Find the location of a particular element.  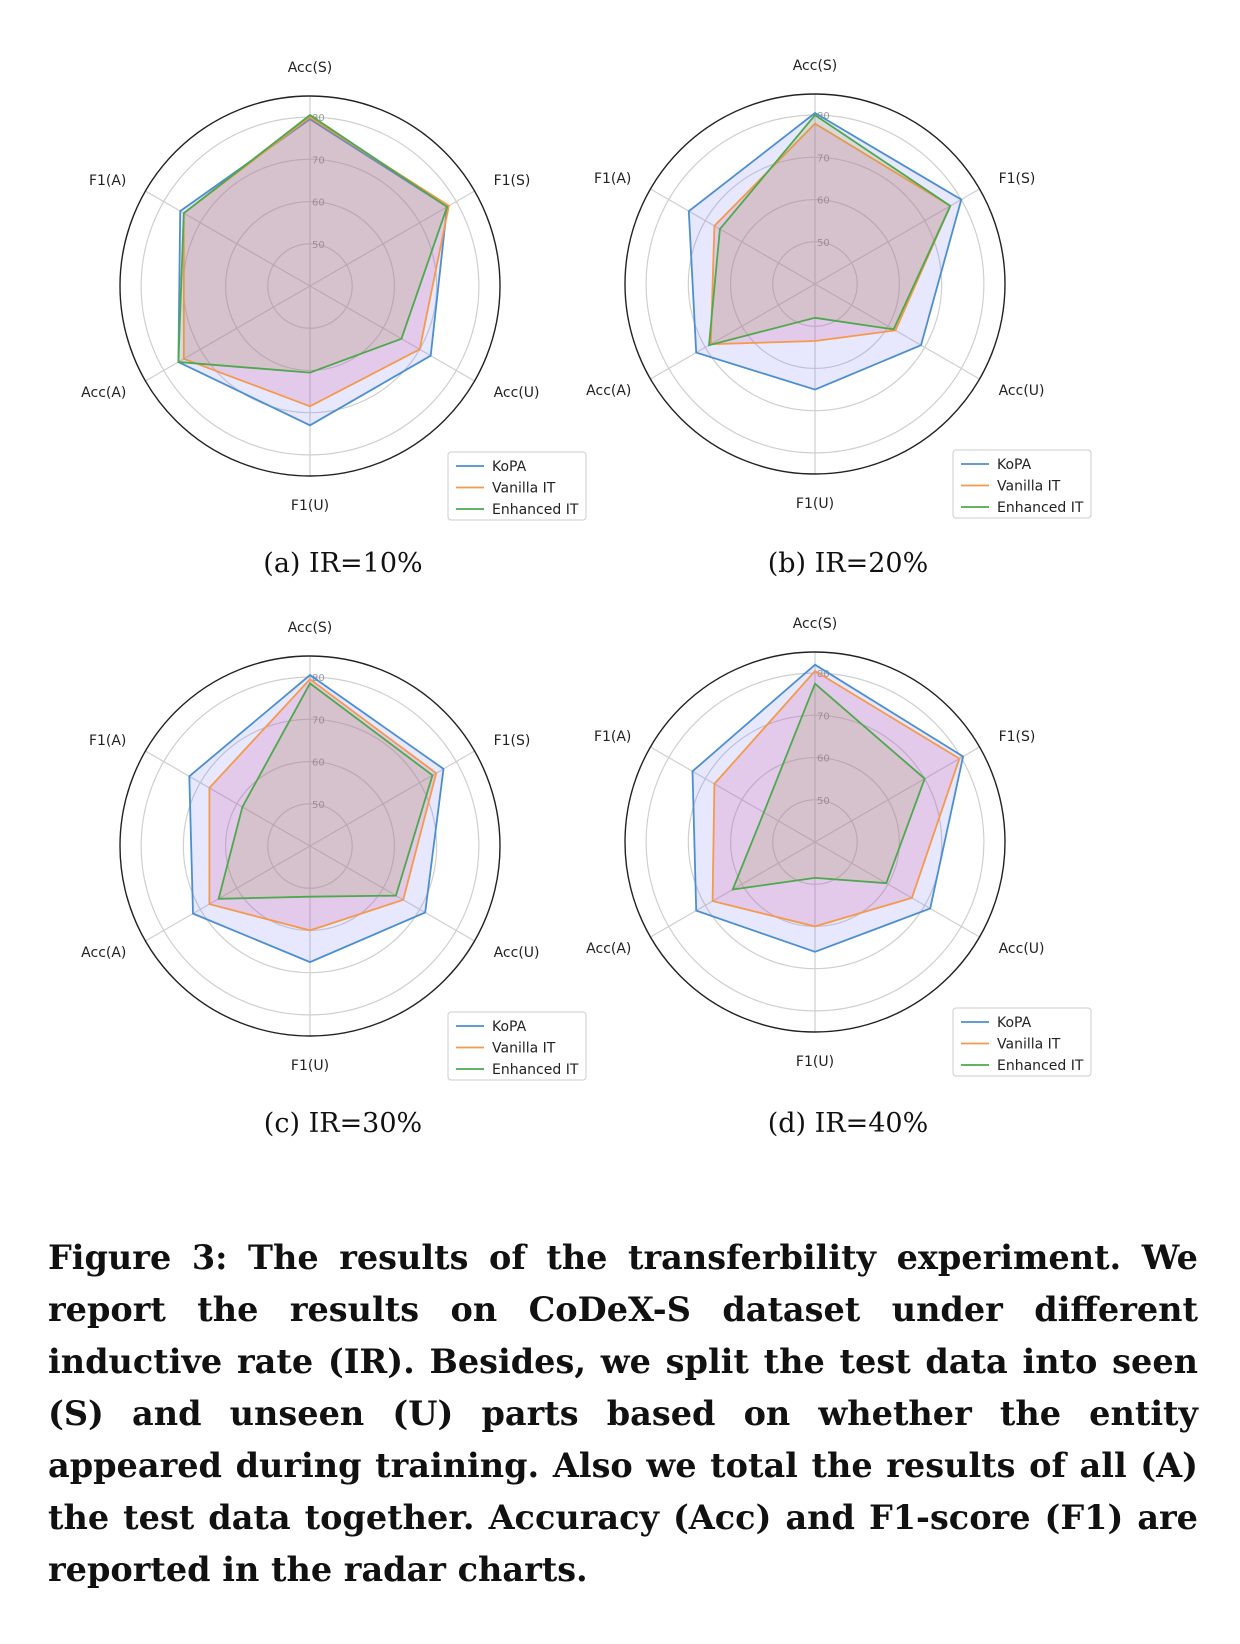

subcaption-b: (b) IR=20% is located at coordinates (848, 563).